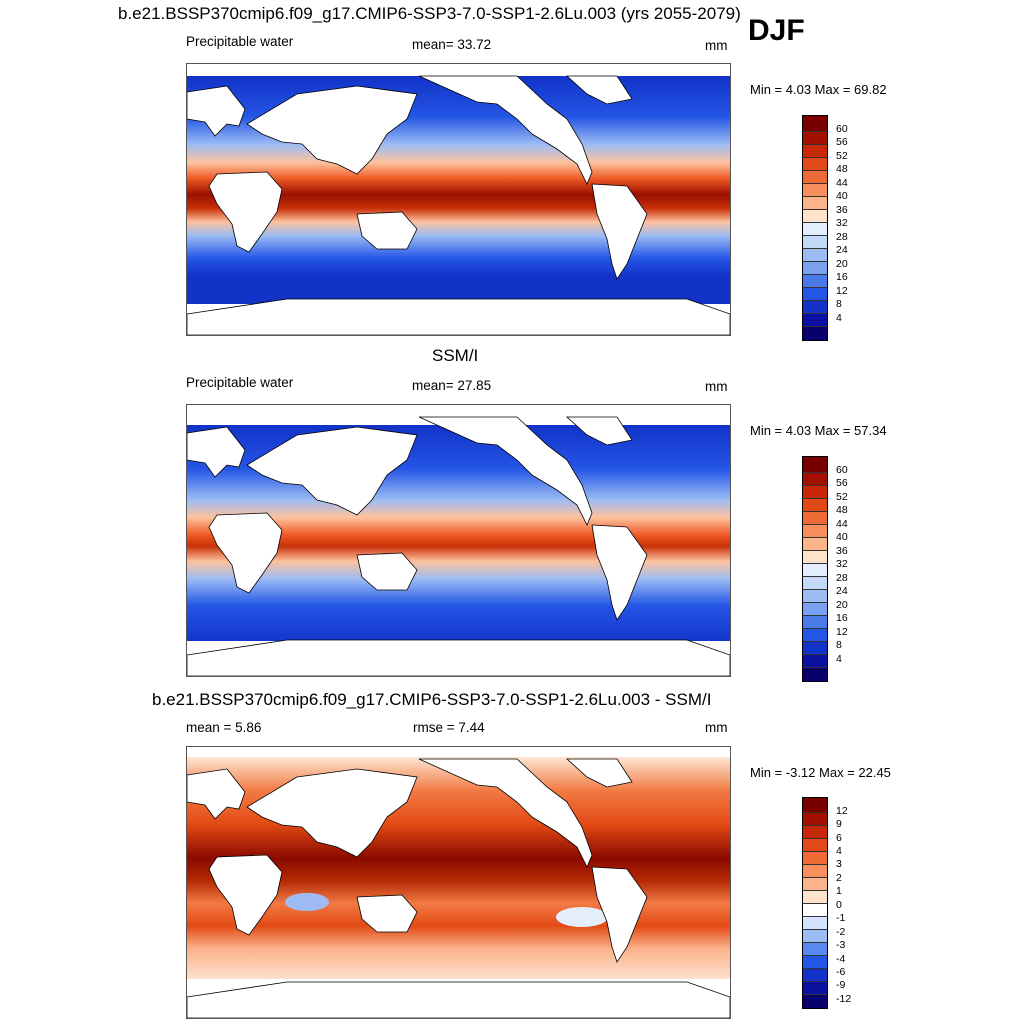 This screenshot has width=1024, height=1024. I want to click on panel3-units-label: mm, so click(716, 727).